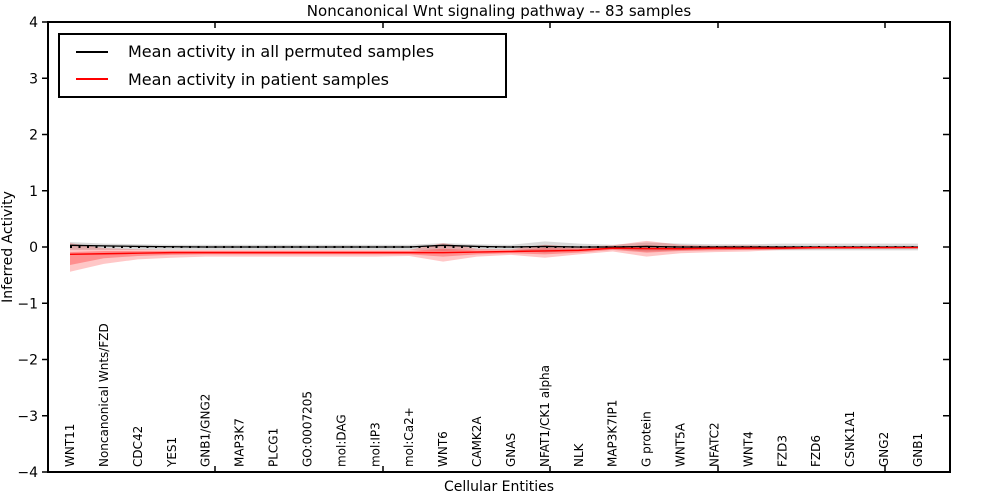 This screenshot has height=500, width=1000. Describe the element at coordinates (274, 447) in the screenshot. I see `x-category-label: PLCG1` at that location.